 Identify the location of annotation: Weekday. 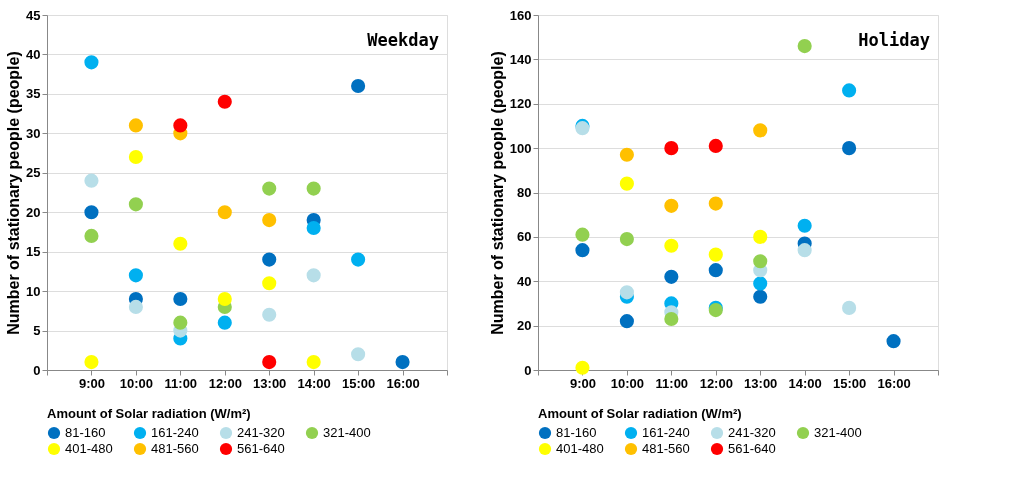
(403, 40).